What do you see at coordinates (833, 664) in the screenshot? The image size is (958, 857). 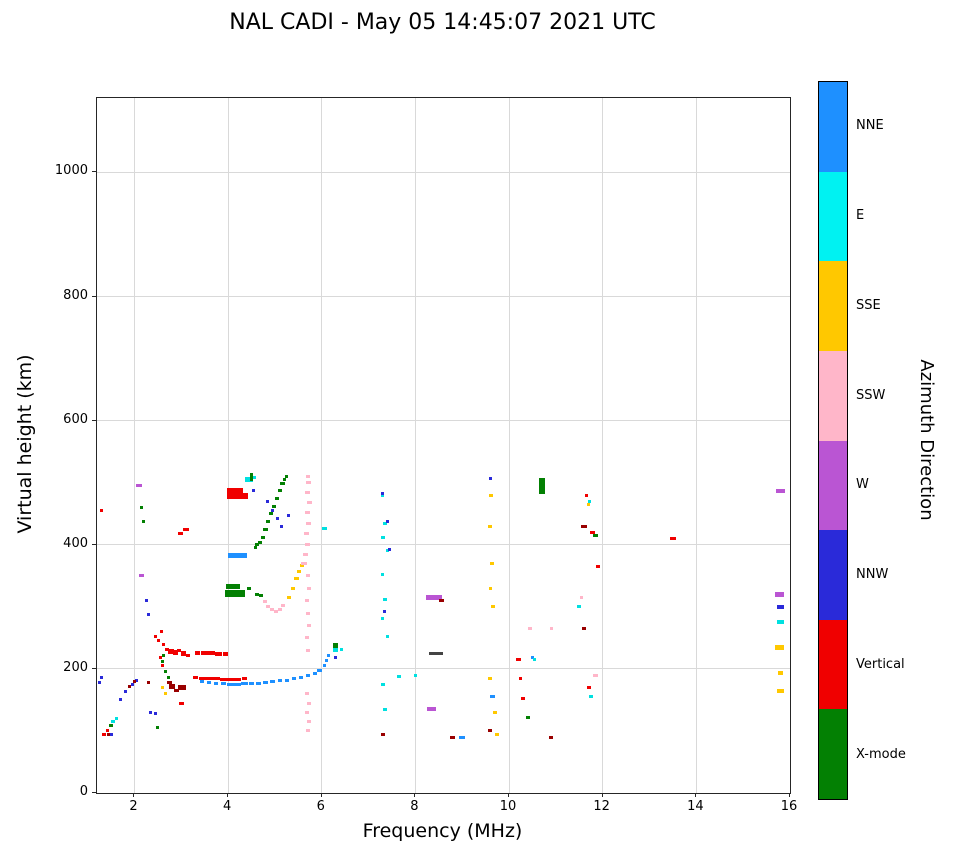 I see `colorbar-segment-vertical` at bounding box center [833, 664].